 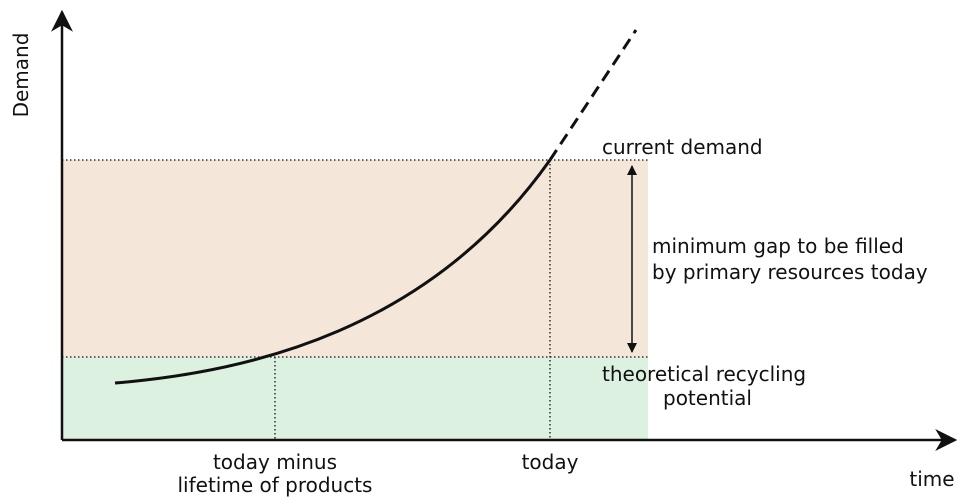 I want to click on gap-label: by primary resources today, so click(x=790, y=272).